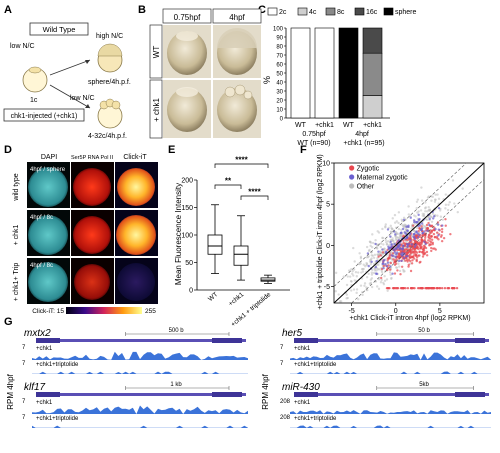 Image resolution: width=500 pixels, height=453 pixels. Describe the element at coordinates (142, 10) in the screenshot. I see `panel-letter-b: B` at that location.